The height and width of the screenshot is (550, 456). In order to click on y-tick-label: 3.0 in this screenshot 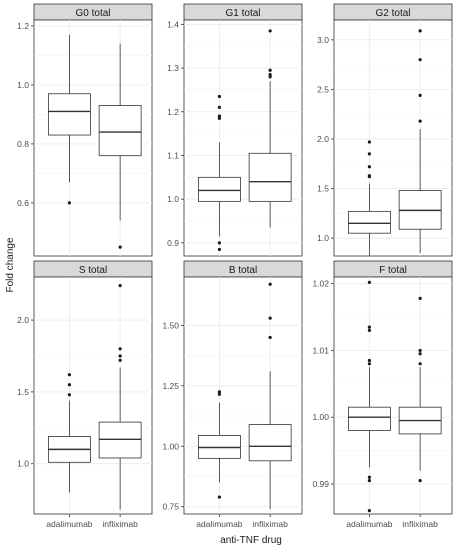, I will do `click(323, 40)`.